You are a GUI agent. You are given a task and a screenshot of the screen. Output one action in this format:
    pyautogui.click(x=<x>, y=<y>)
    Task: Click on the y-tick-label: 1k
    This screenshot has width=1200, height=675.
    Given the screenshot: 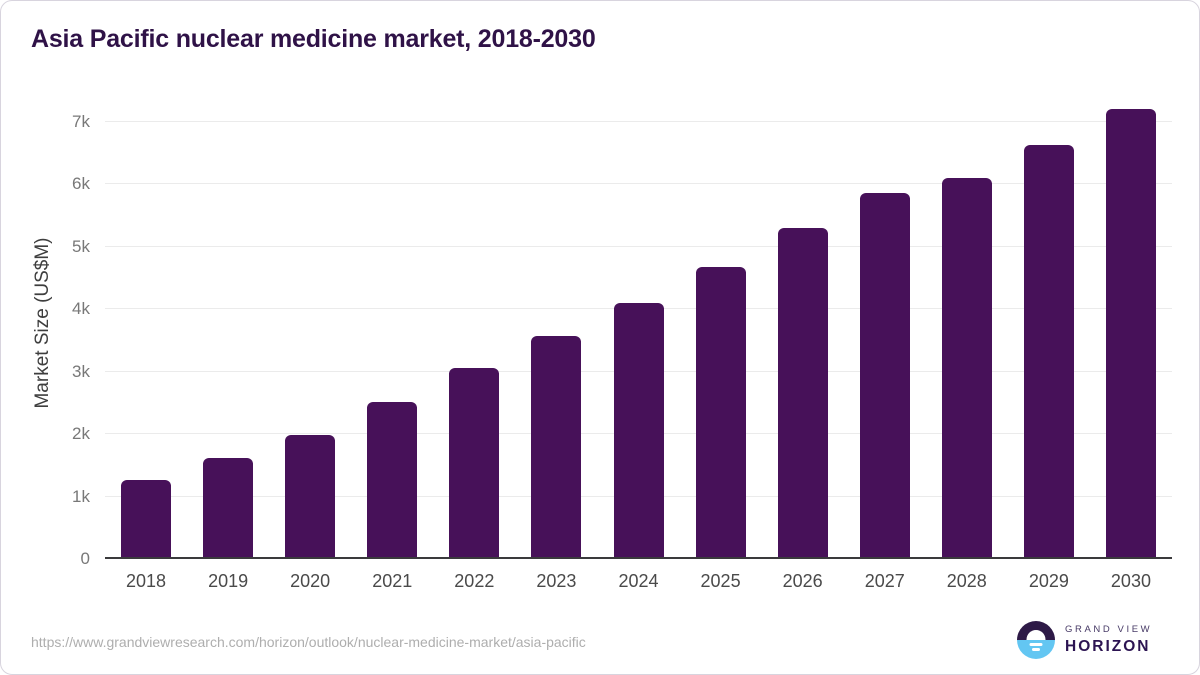 What is the action you would take?
    pyautogui.click(x=81, y=496)
    